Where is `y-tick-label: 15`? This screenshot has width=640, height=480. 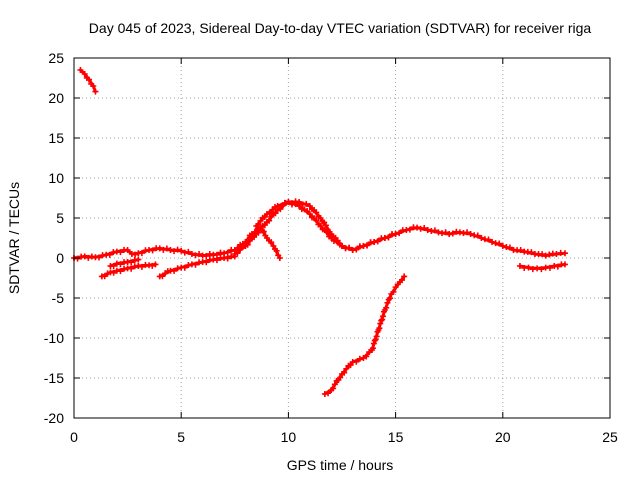 y-tick-label: 15 is located at coordinates (56, 138).